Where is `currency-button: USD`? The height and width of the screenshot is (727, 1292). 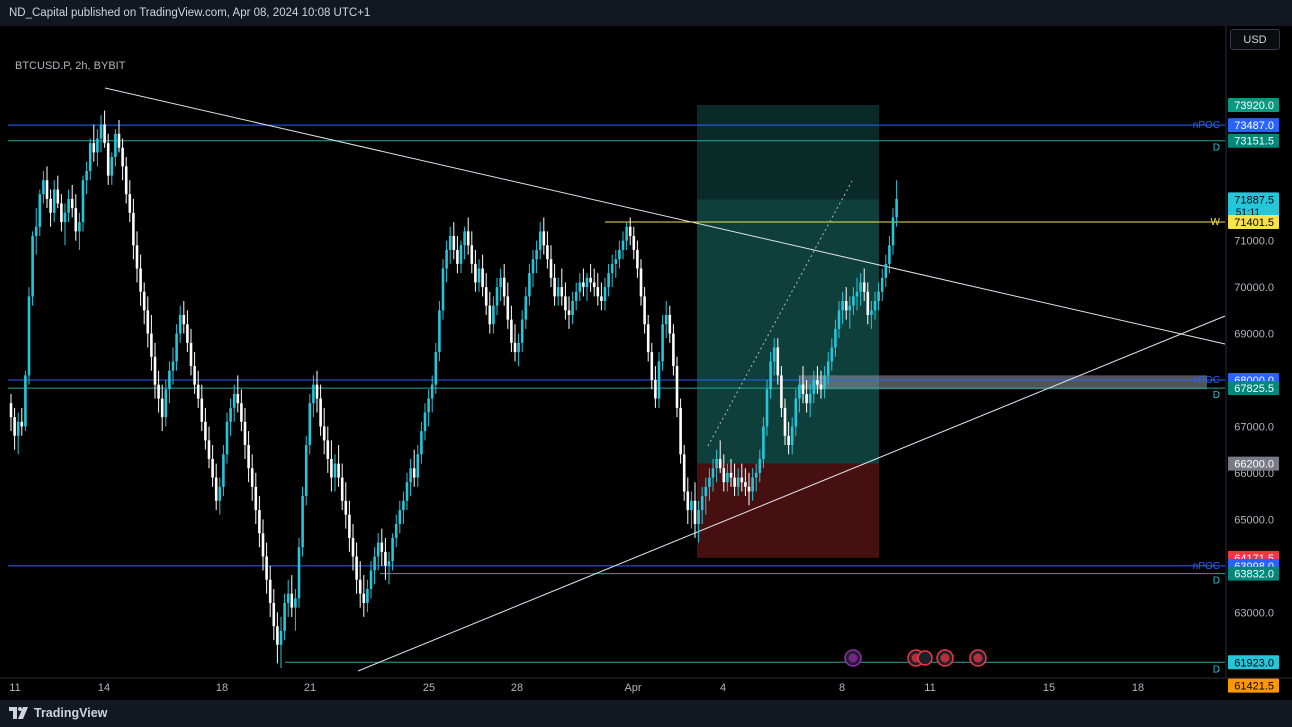
currency-button: USD is located at coordinates (1255, 39).